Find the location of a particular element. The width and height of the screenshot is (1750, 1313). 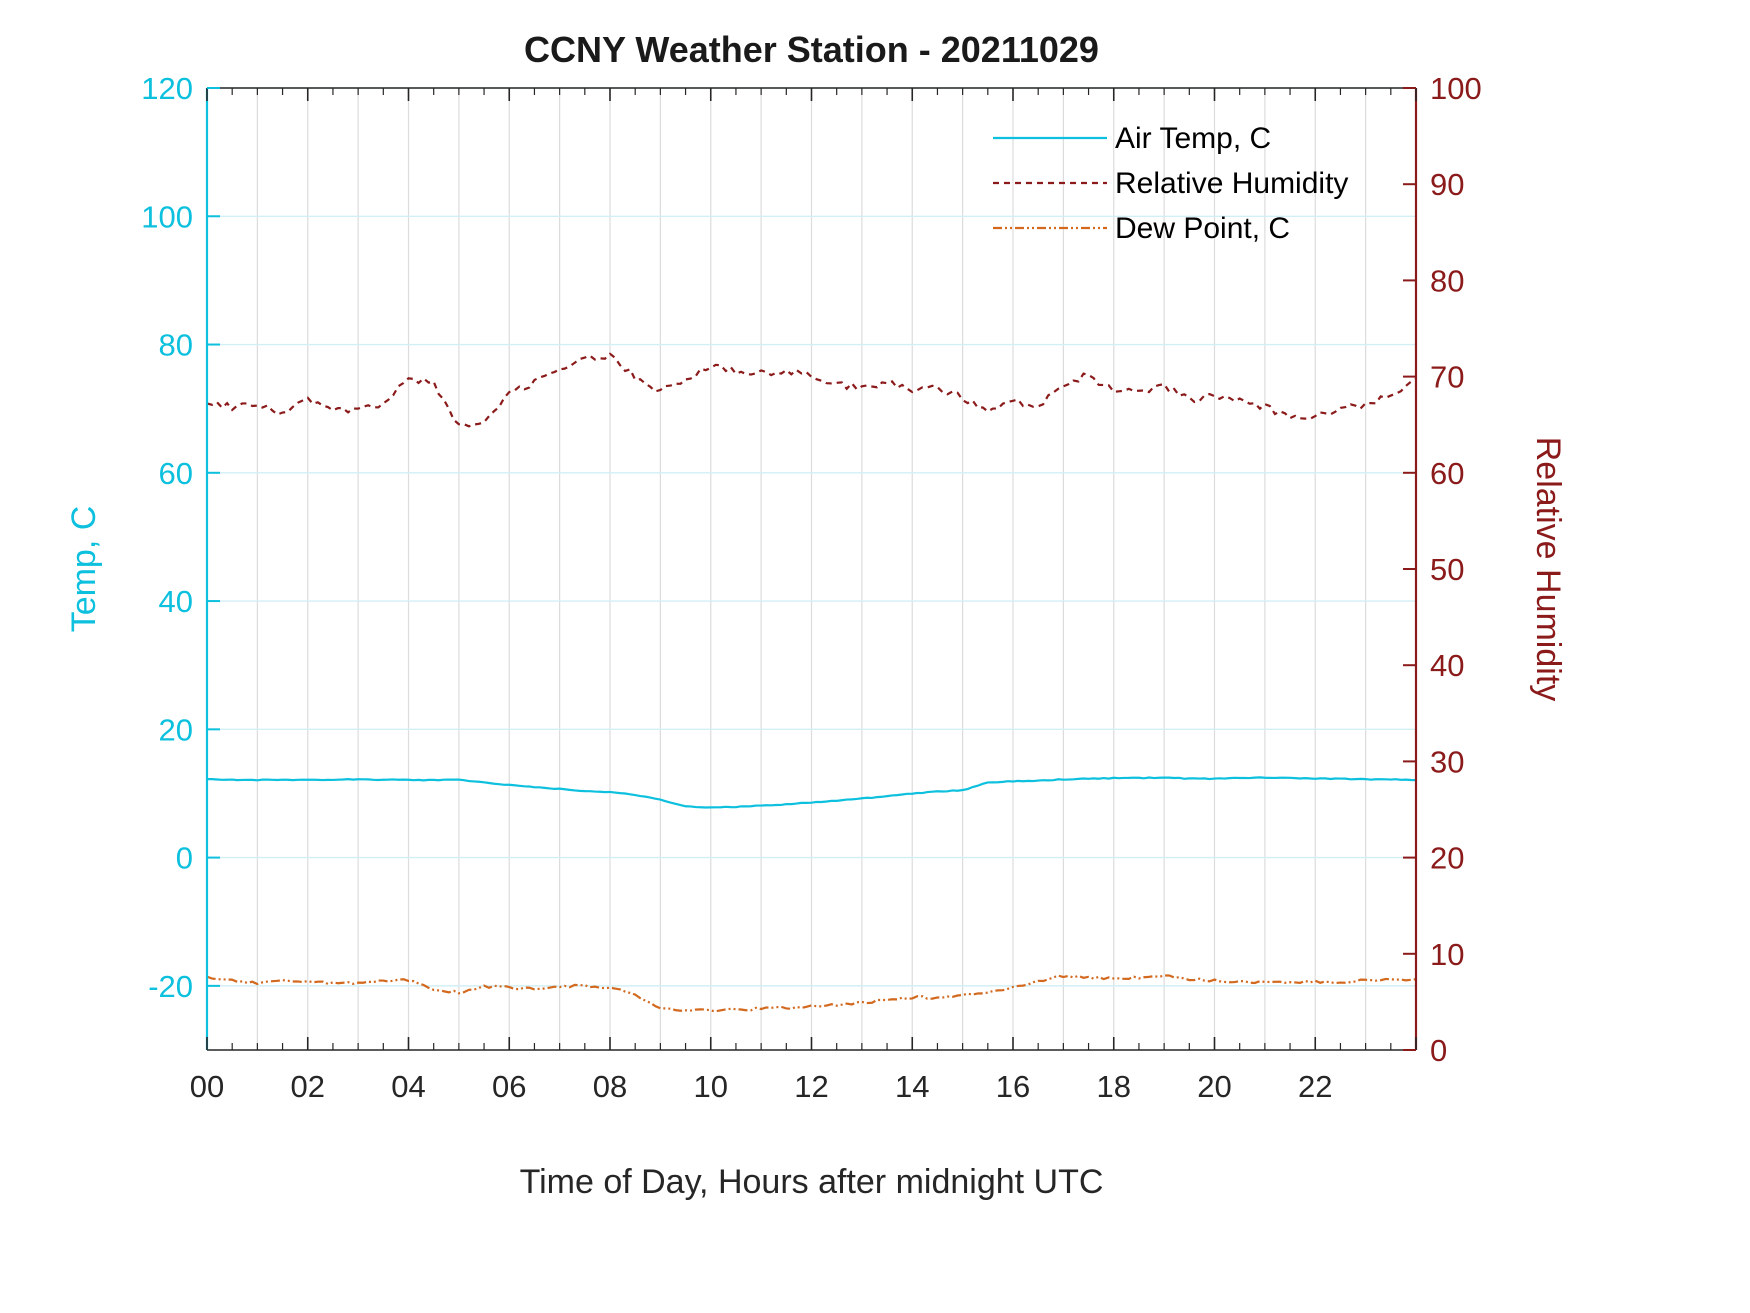

x-tick-label: 10 is located at coordinates (711, 1086).